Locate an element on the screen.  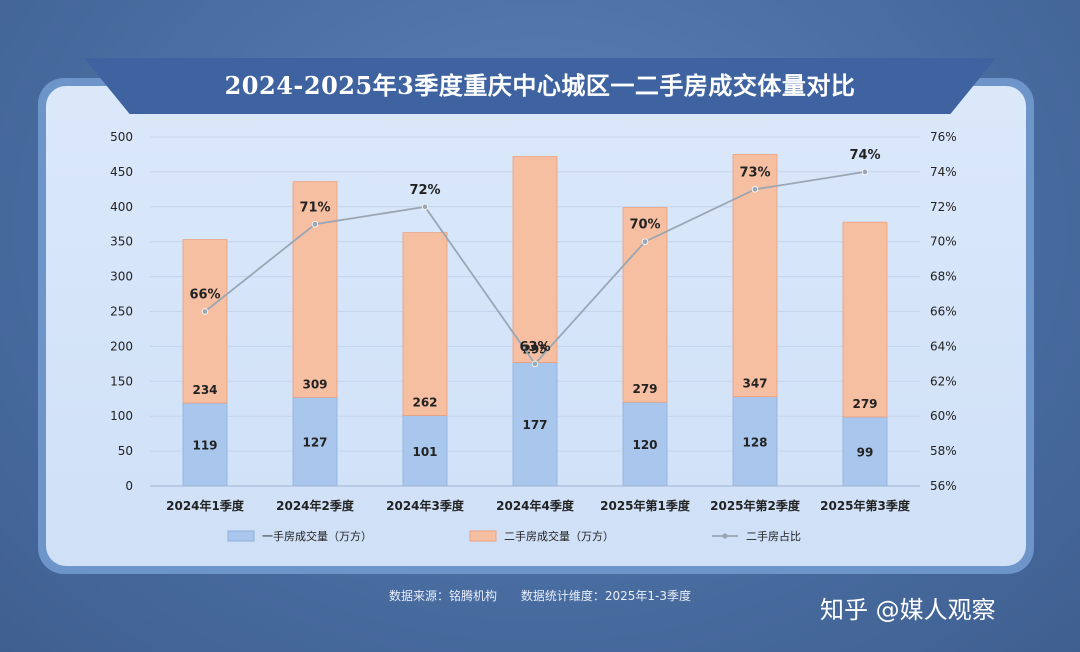
share-label: 70% is located at coordinates (644, 225).